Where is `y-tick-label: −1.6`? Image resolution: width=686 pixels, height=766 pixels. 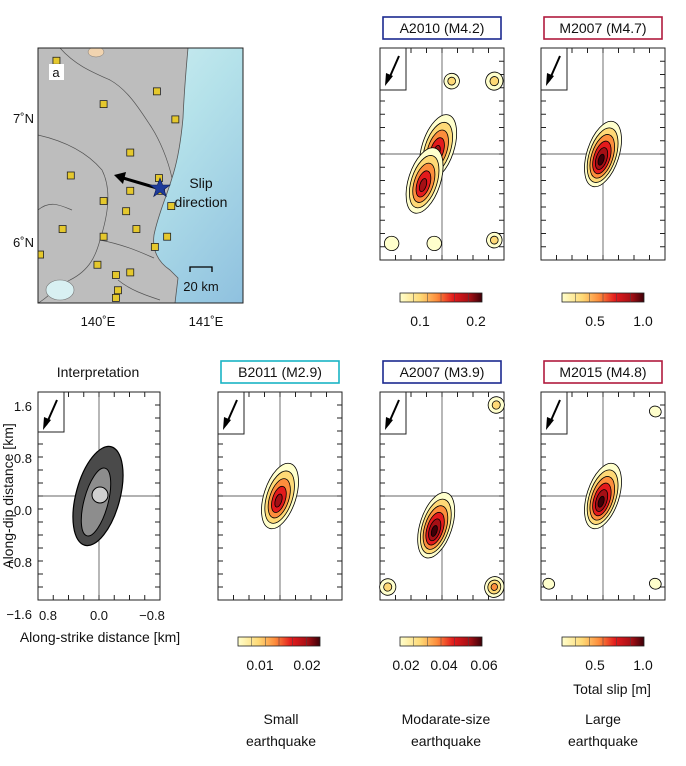 y-tick-label: −1.6 is located at coordinates (19, 614).